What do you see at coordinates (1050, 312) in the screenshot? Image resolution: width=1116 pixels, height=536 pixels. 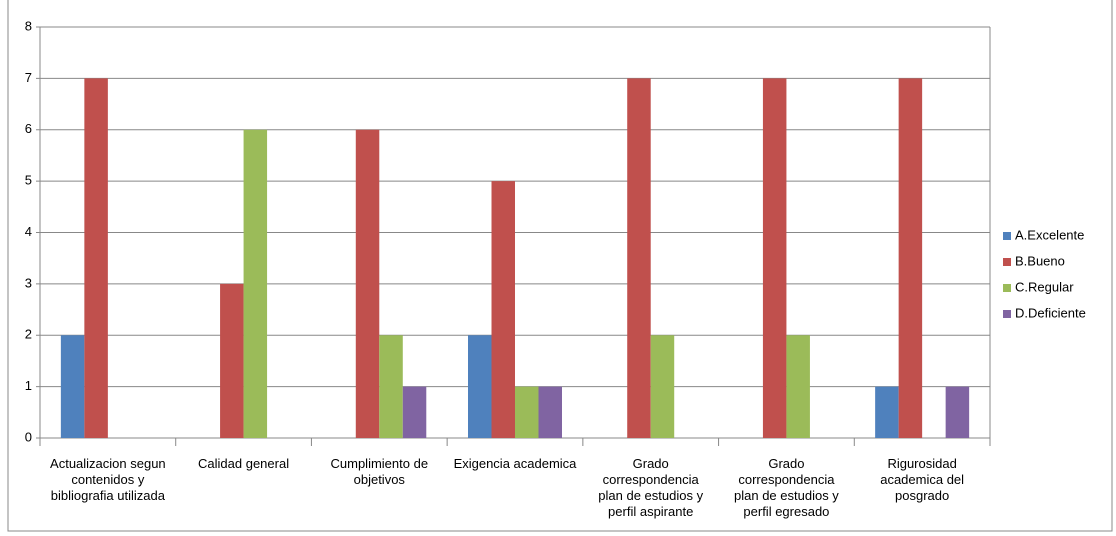 I see `legend-label: D.Deficiente` at bounding box center [1050, 312].